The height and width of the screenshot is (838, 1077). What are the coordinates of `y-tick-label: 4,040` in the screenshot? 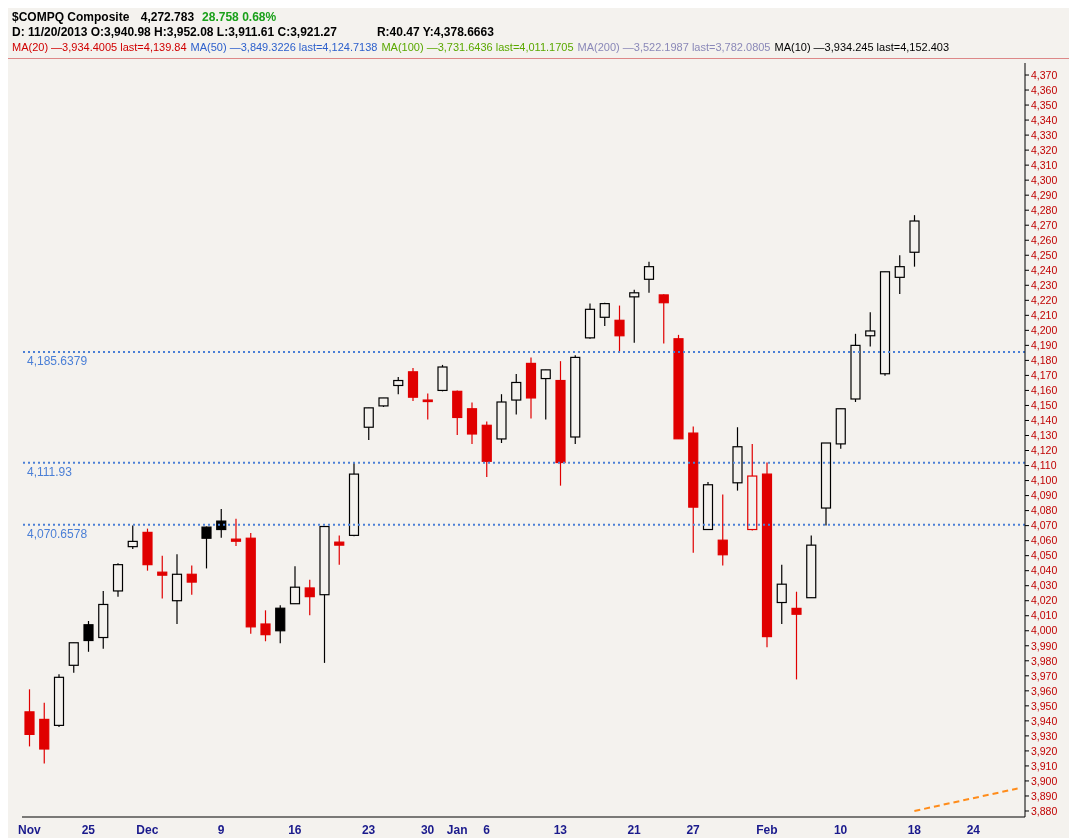 It's located at (1044, 570).